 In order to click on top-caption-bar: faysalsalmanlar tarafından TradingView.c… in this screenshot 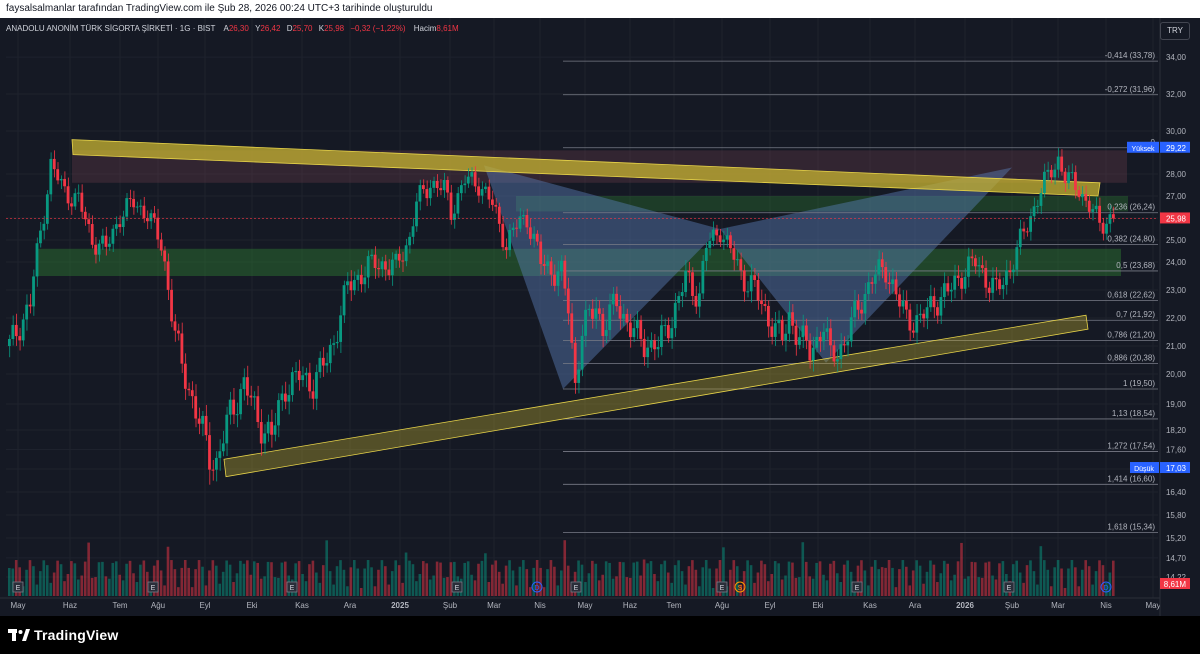, I will do `click(600, 9)`.